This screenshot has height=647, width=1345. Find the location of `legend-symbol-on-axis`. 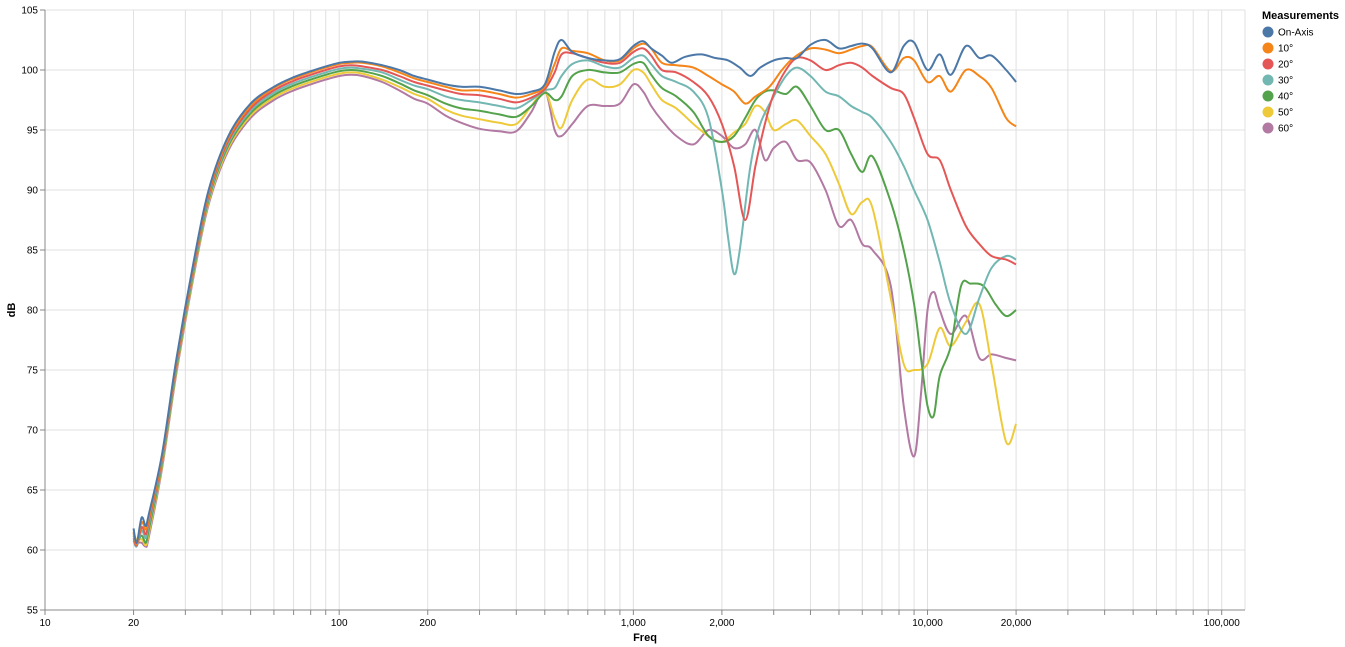

legend-symbol-on-axis is located at coordinates (1268, 32).